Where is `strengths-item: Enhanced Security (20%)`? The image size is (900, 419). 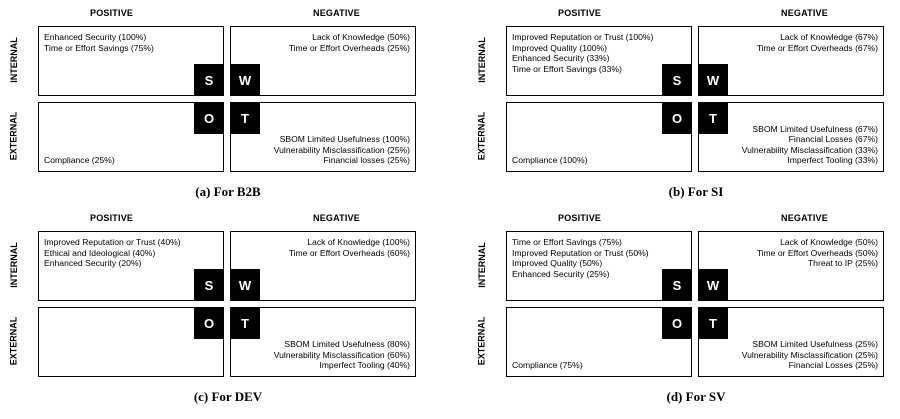
strengths-item: Enhanced Security (20%) is located at coordinates (93, 263).